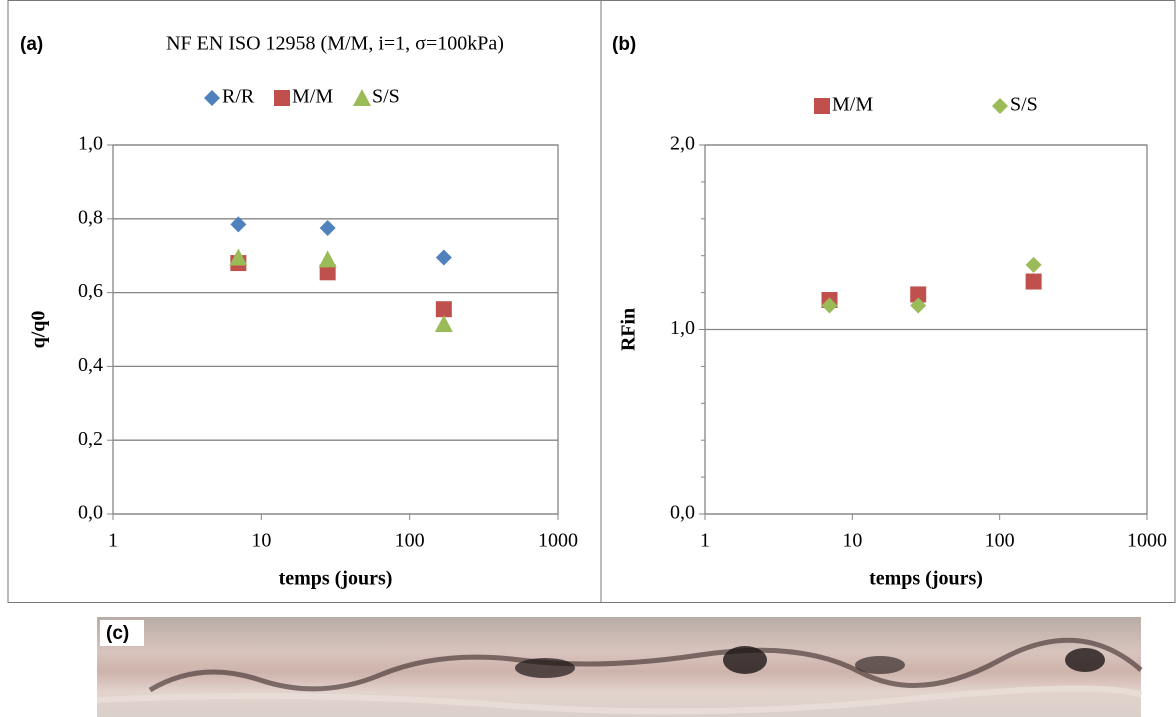  I want to click on y-tick-label: 0,6, so click(90, 291).